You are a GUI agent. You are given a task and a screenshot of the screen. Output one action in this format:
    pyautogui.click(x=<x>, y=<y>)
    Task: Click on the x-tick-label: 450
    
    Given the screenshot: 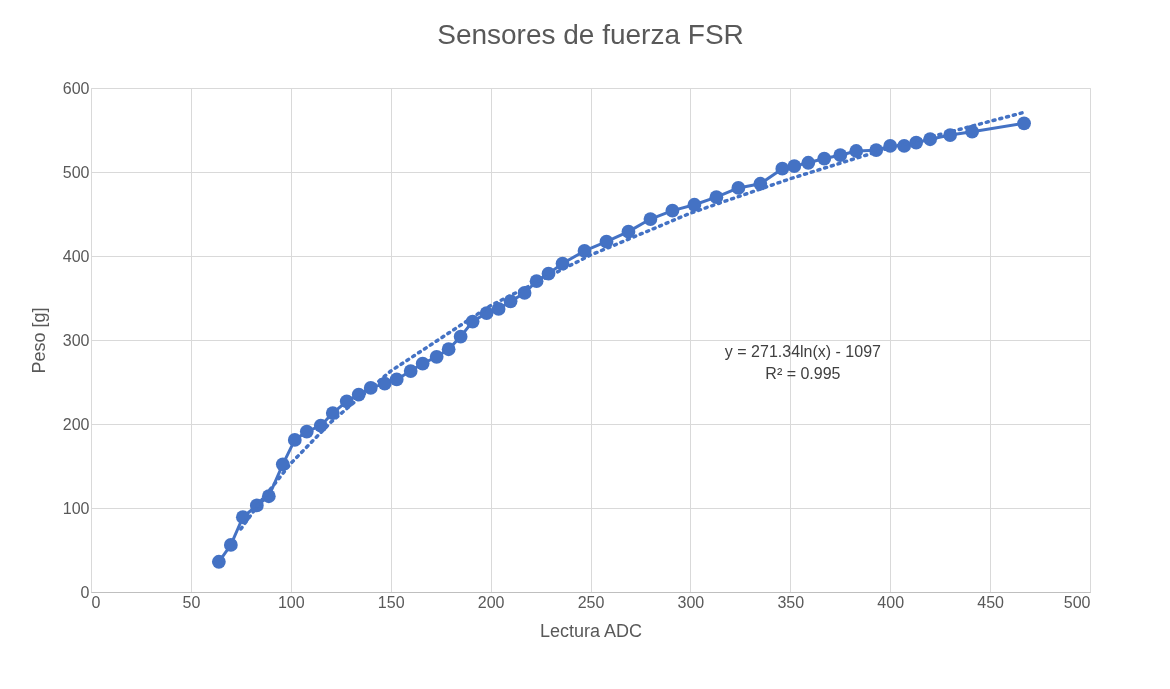 What is the action you would take?
    pyautogui.click(x=991, y=602)
    